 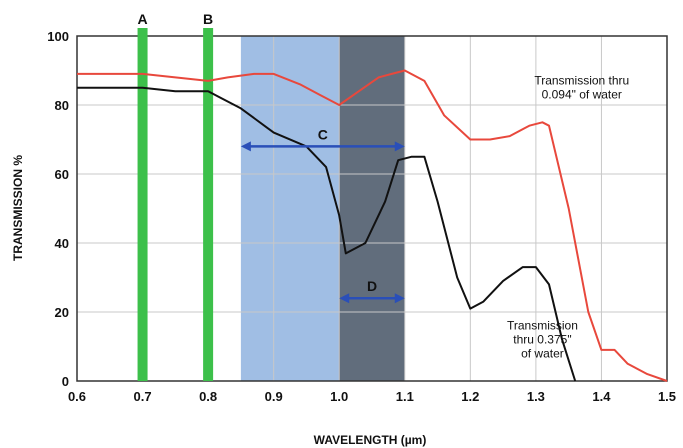 What do you see at coordinates (65, 381) in the screenshot?
I see `y-tick-label: 0` at bounding box center [65, 381].